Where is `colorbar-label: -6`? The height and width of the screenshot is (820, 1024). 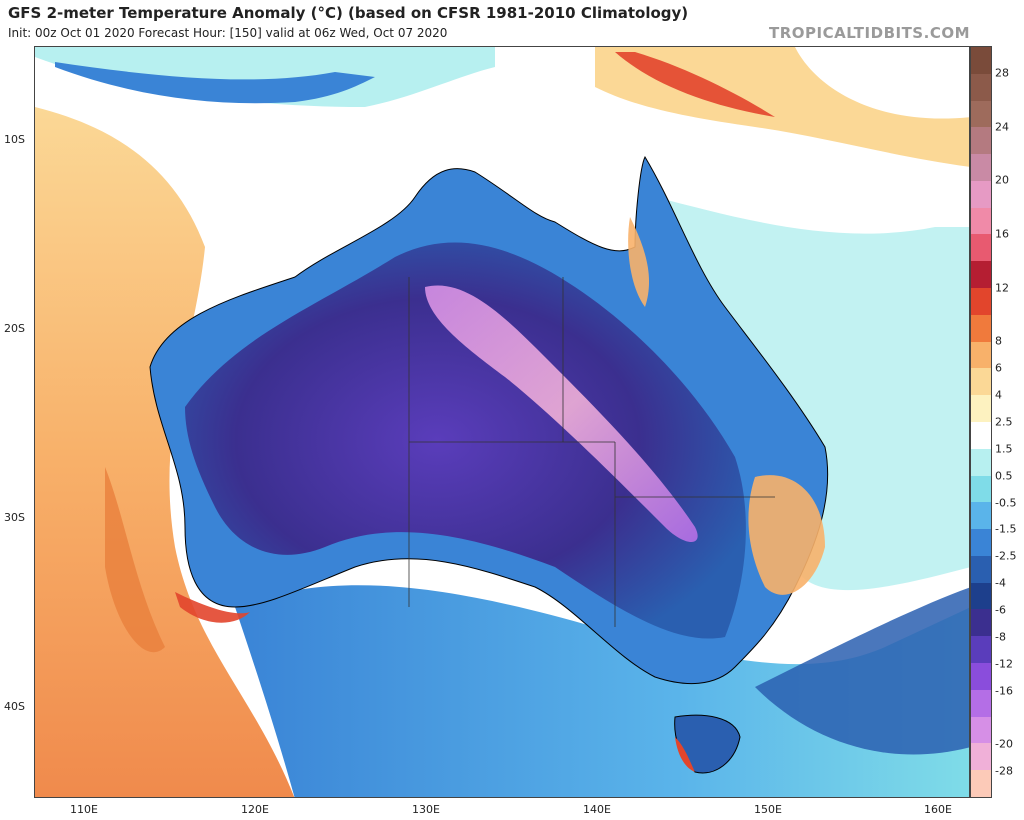 colorbar-label: -6 is located at coordinates (1000, 610).